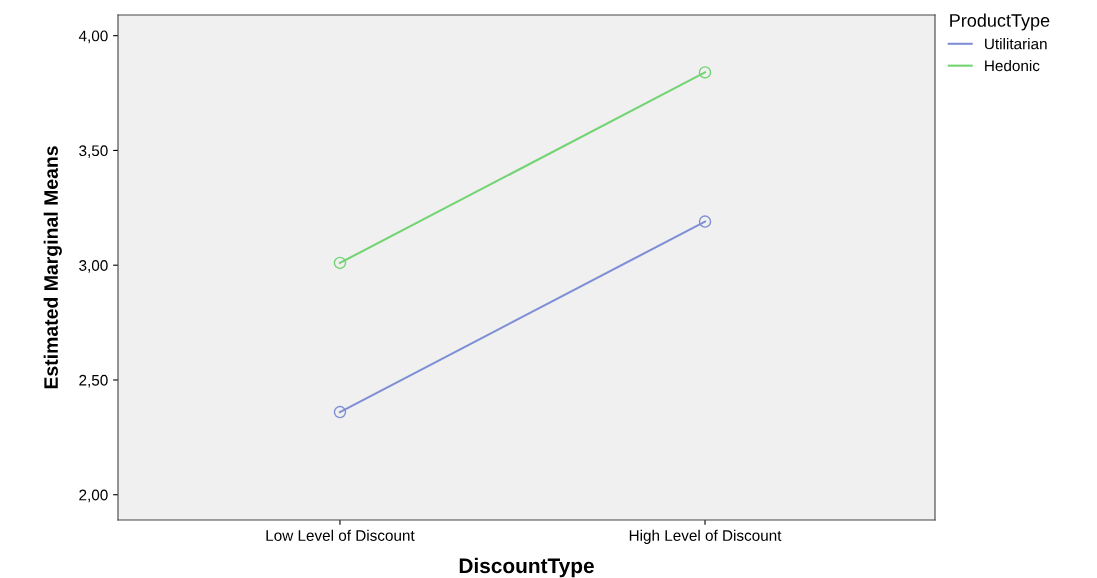  Describe the element at coordinates (526, 567) in the screenshot. I see `x-axis-title: DiscountType` at that location.